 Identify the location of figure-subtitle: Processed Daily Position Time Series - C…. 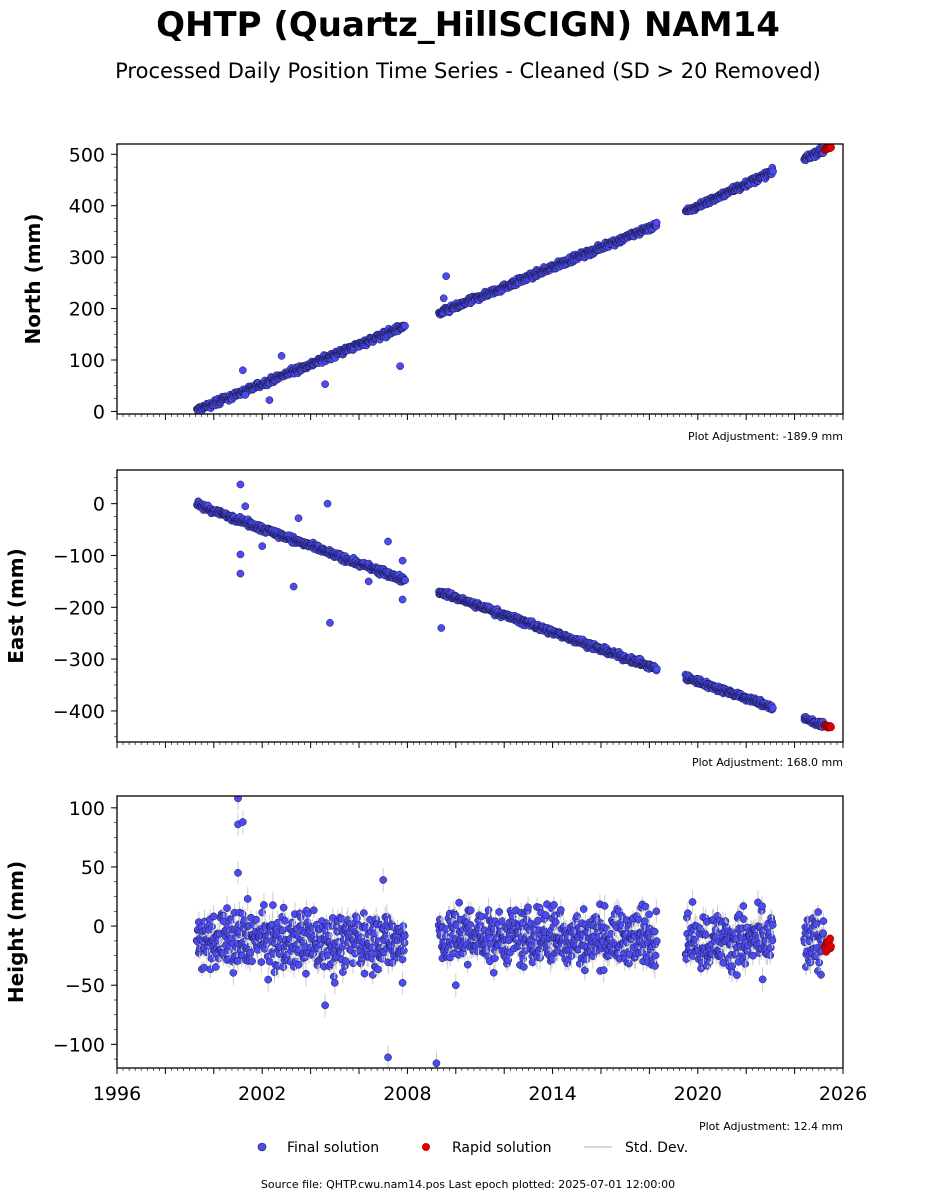
(468, 71).